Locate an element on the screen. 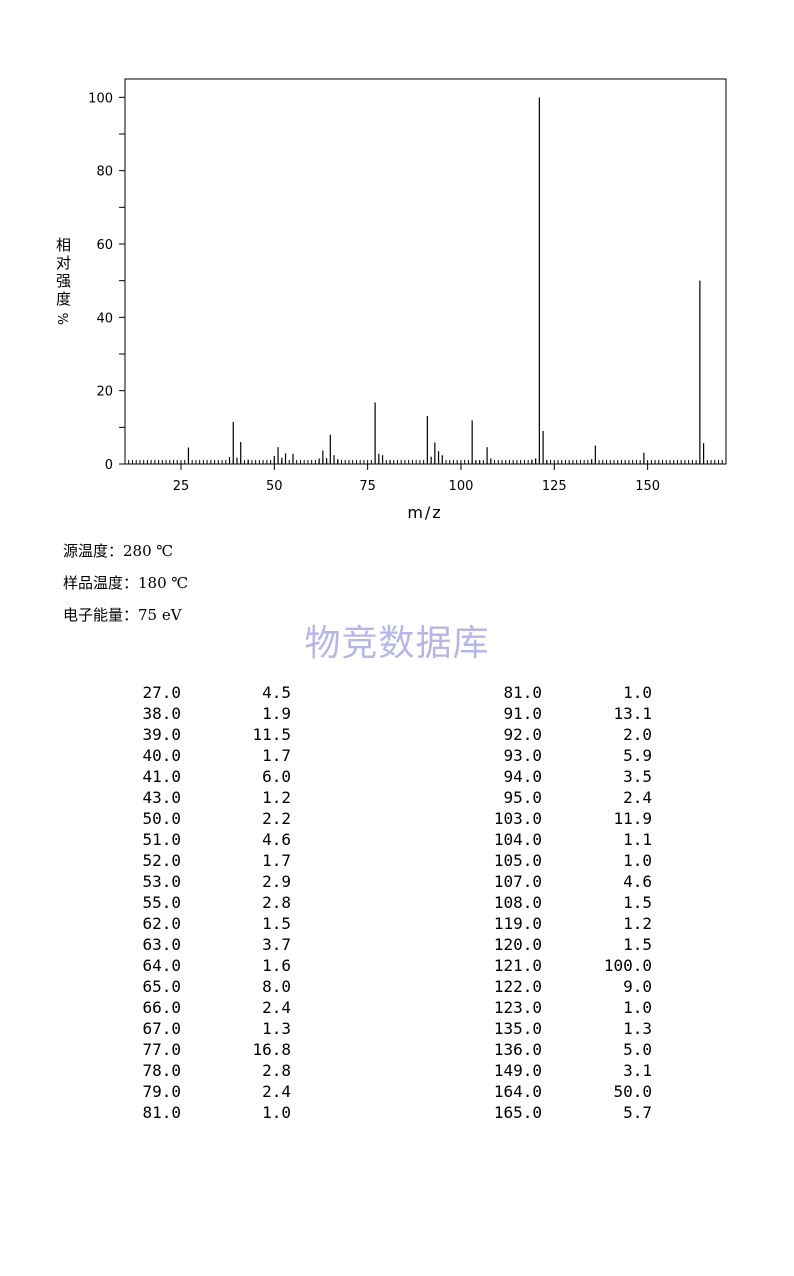  peak-abundance: 1.2 is located at coordinates (276, 797).